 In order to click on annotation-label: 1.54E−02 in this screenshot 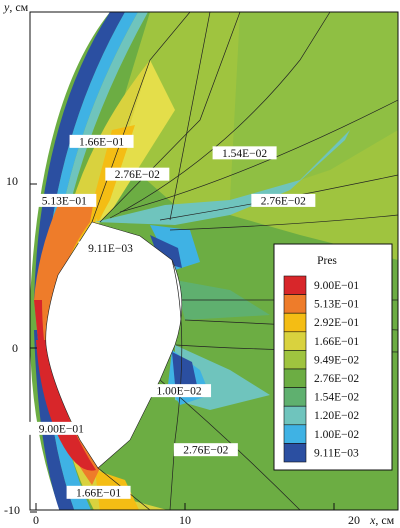, I will do `click(244, 154)`.